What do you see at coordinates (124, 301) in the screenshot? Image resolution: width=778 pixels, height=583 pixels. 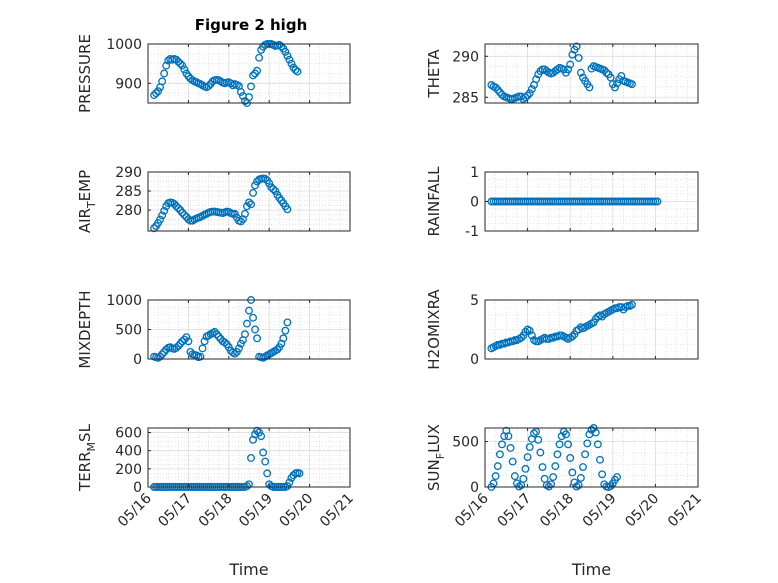 I see `y-tick-label: 1000` at bounding box center [124, 301].